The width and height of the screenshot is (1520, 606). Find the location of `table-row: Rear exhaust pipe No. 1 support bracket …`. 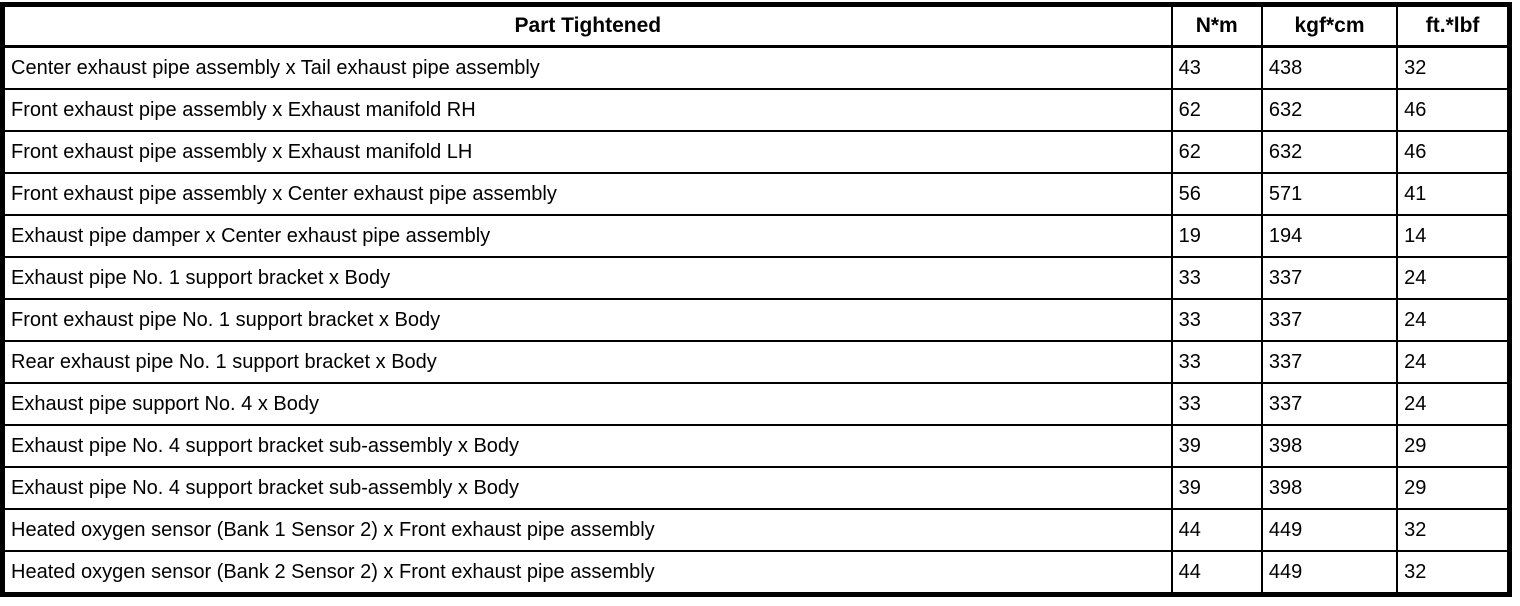

table-row: Rear exhaust pipe No. 1 support bracket … is located at coordinates (756, 362).